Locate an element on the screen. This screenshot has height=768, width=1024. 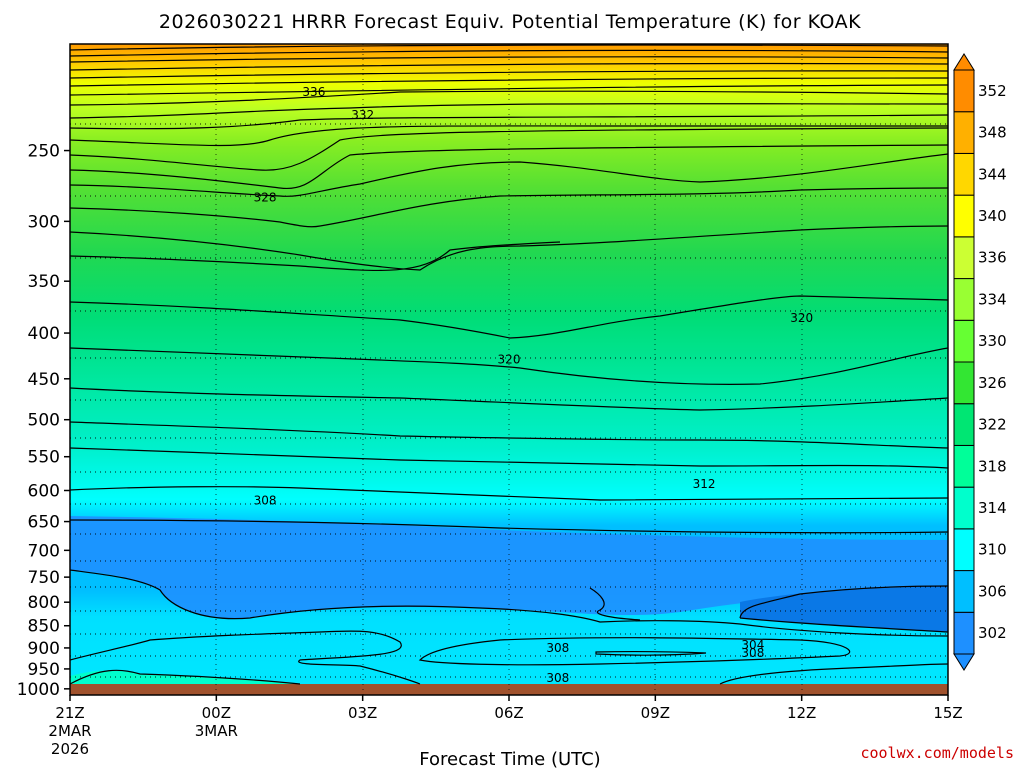
colorbar-label: 344 is located at coordinates (992, 174).